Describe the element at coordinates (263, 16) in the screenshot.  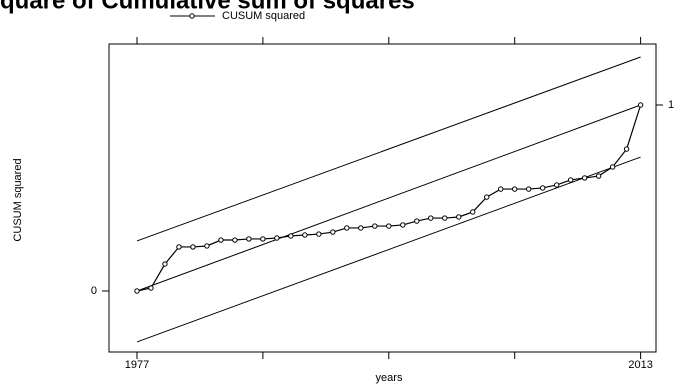
I see `legend-label: CUSUM squared` at that location.